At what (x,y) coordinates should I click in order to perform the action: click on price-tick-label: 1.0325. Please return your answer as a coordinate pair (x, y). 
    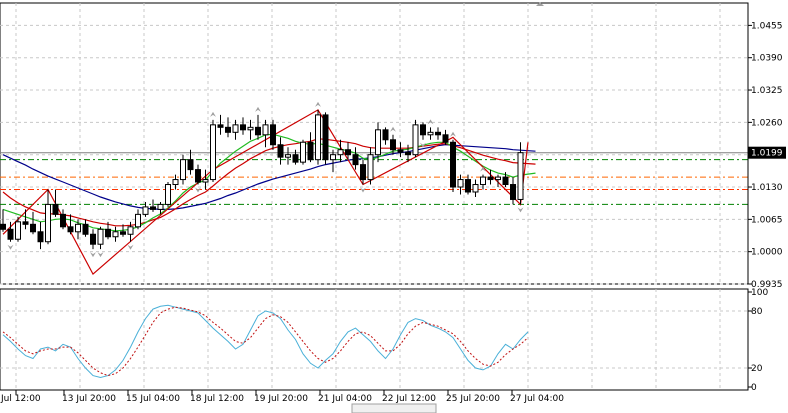
    Looking at the image, I should click on (767, 91).